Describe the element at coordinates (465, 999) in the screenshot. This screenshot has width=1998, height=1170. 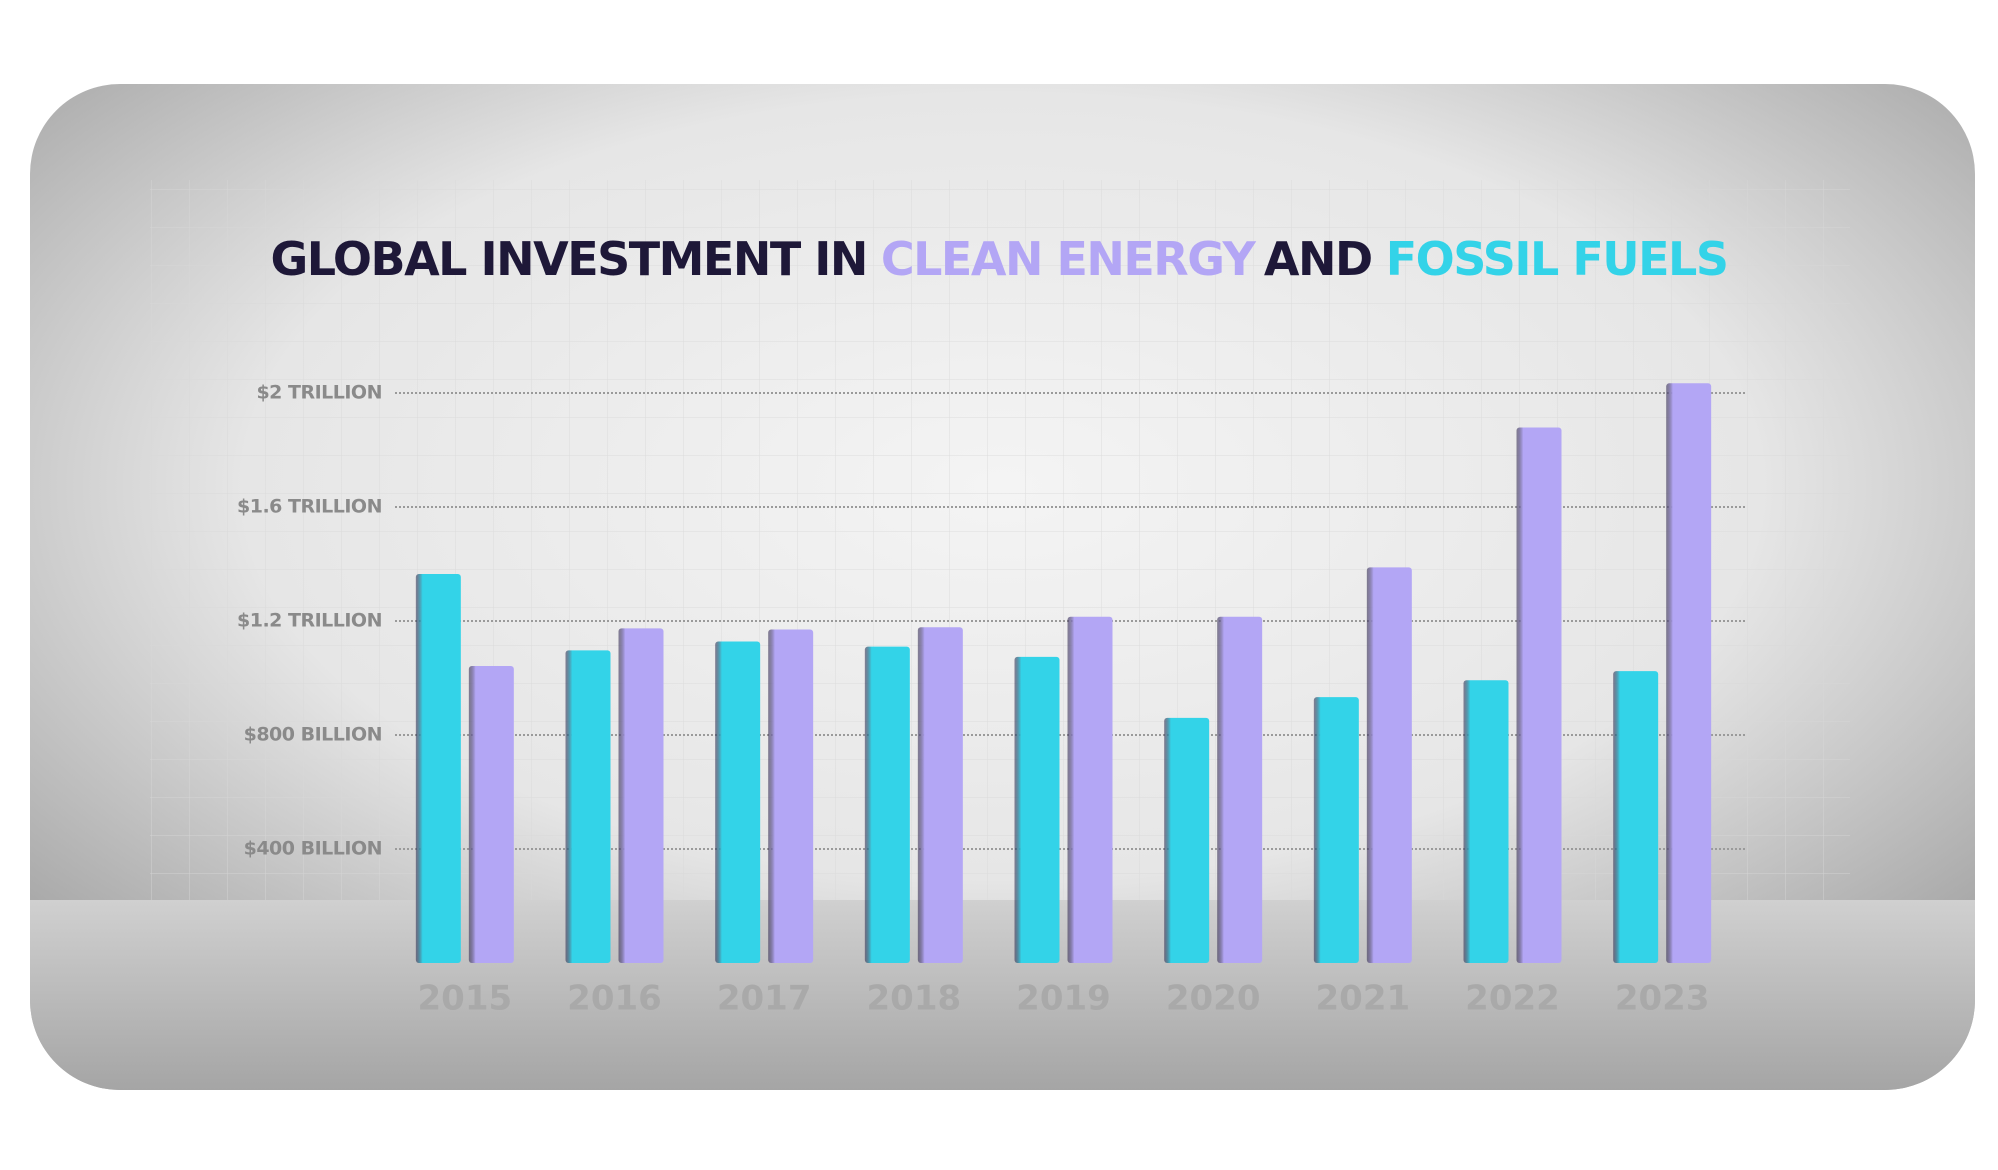
I see `x-tick-label: 2015` at that location.